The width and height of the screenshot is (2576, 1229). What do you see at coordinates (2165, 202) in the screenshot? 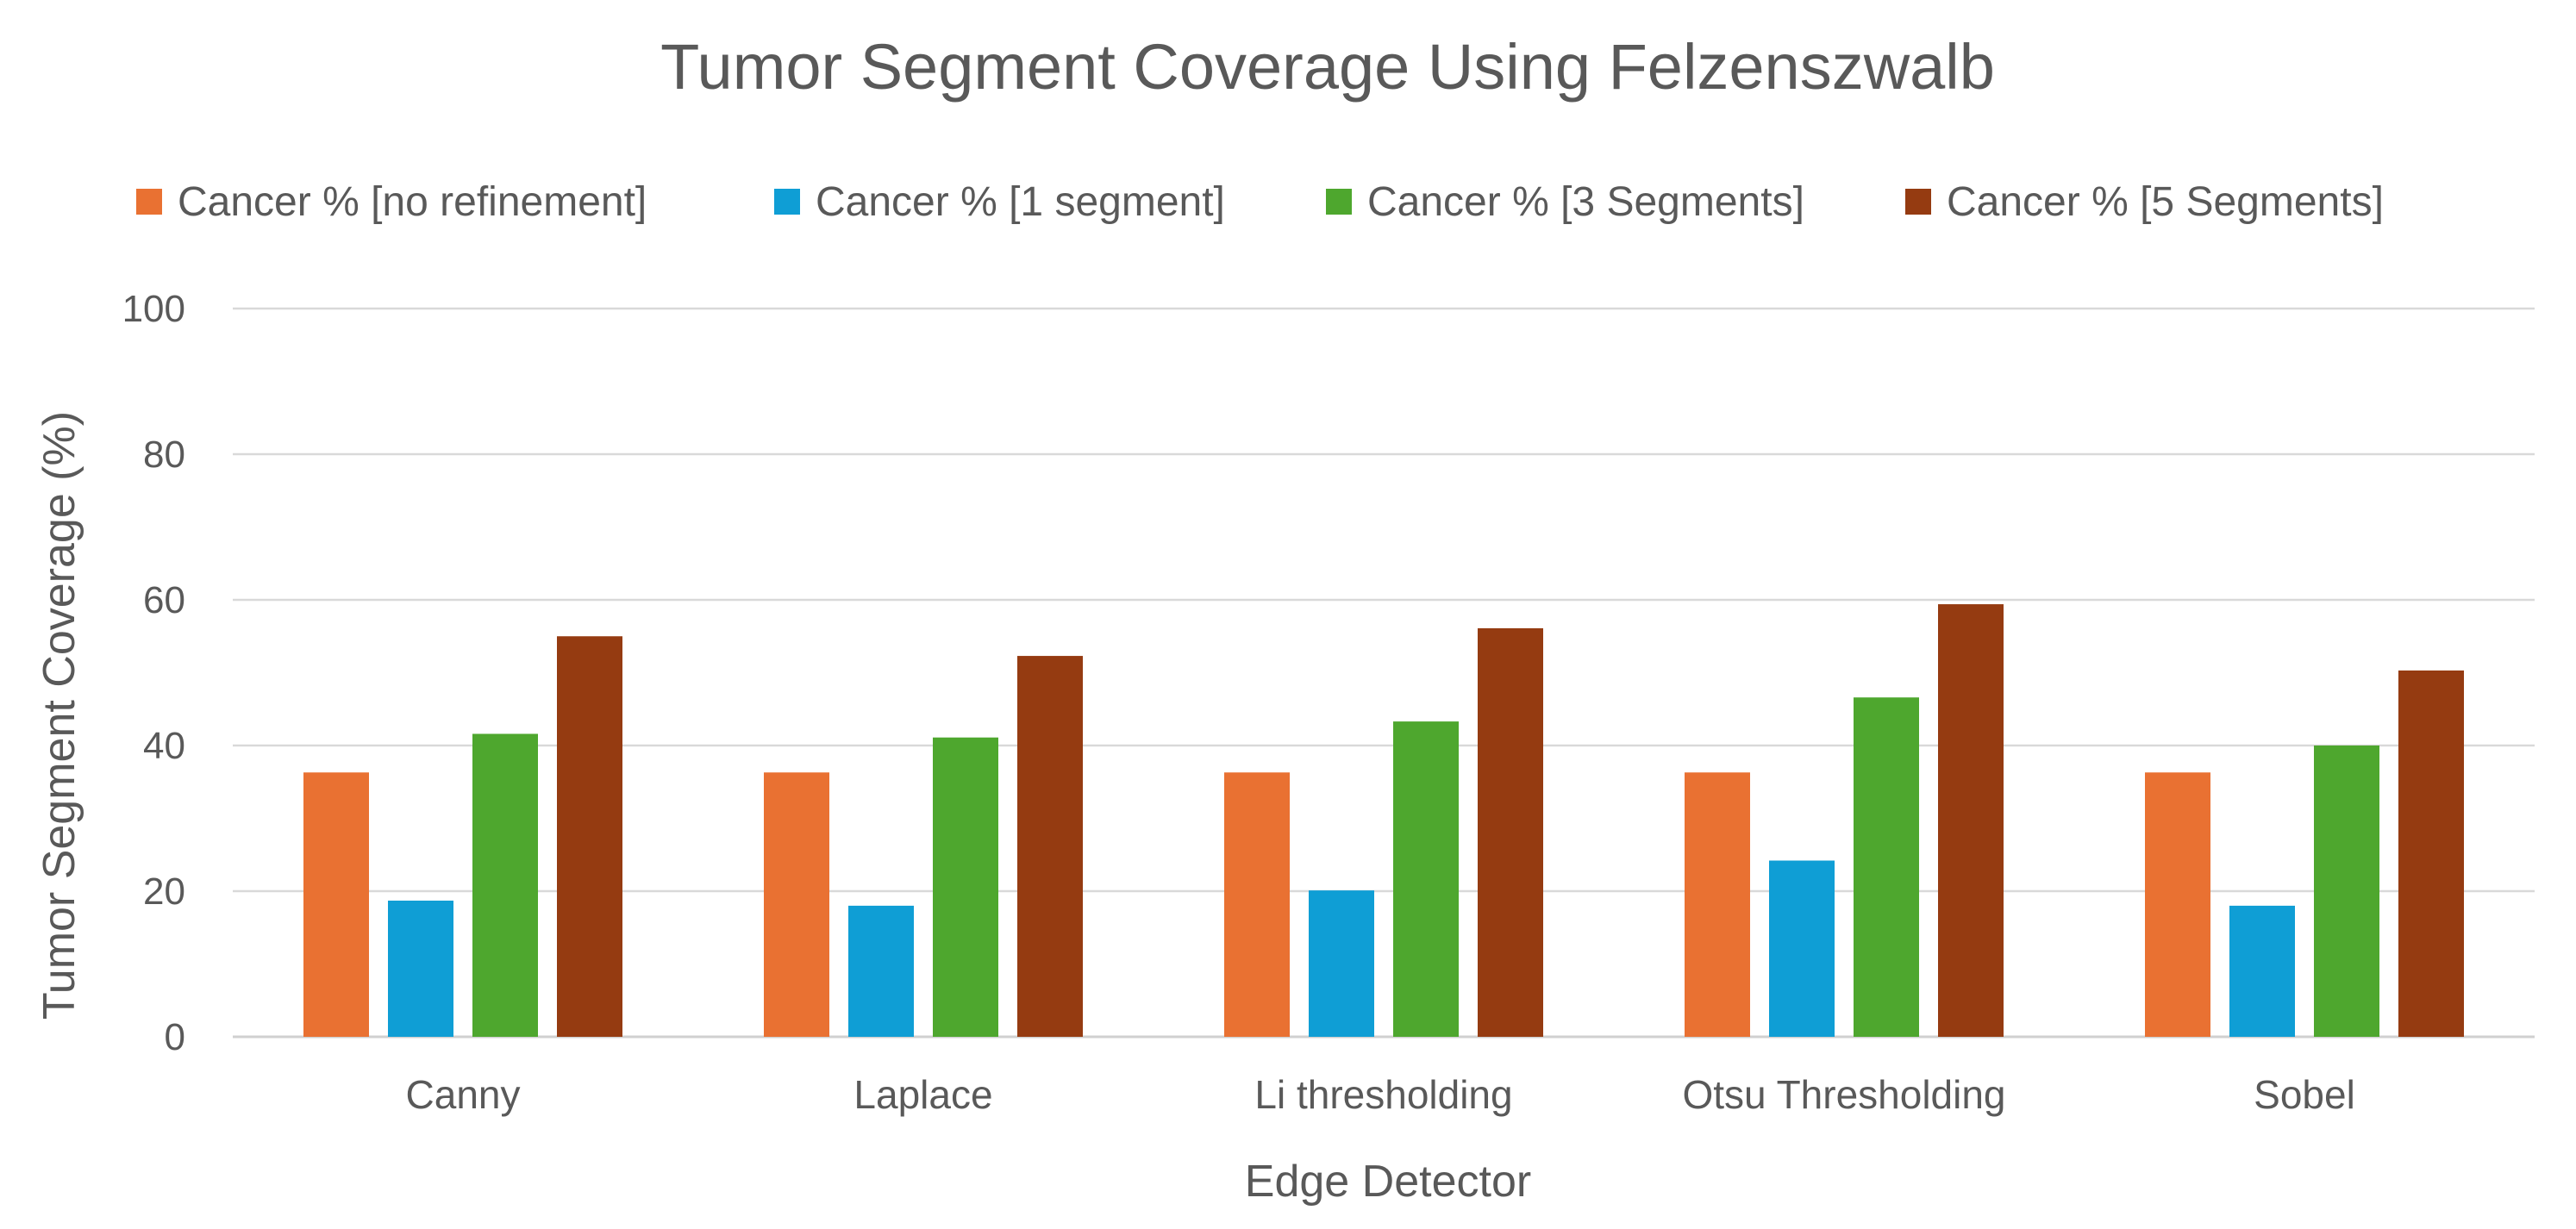
I see `legend-label: Cancer % [5 Segments]` at bounding box center [2165, 202].